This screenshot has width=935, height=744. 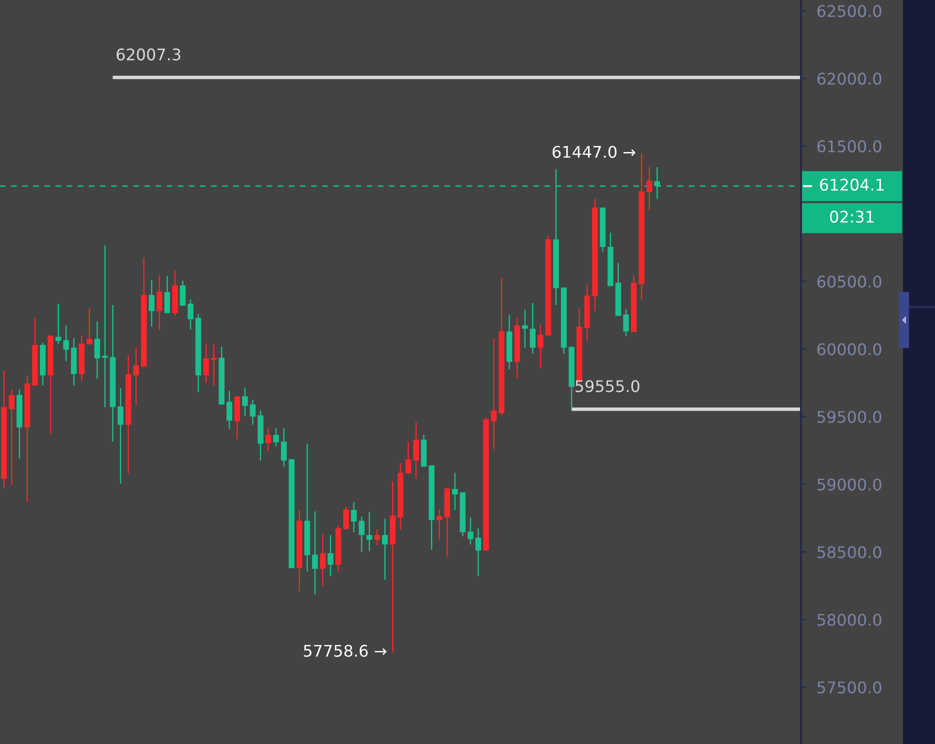 What do you see at coordinates (849, 78) in the screenshot?
I see `y-tick-label: 62000.0` at bounding box center [849, 78].